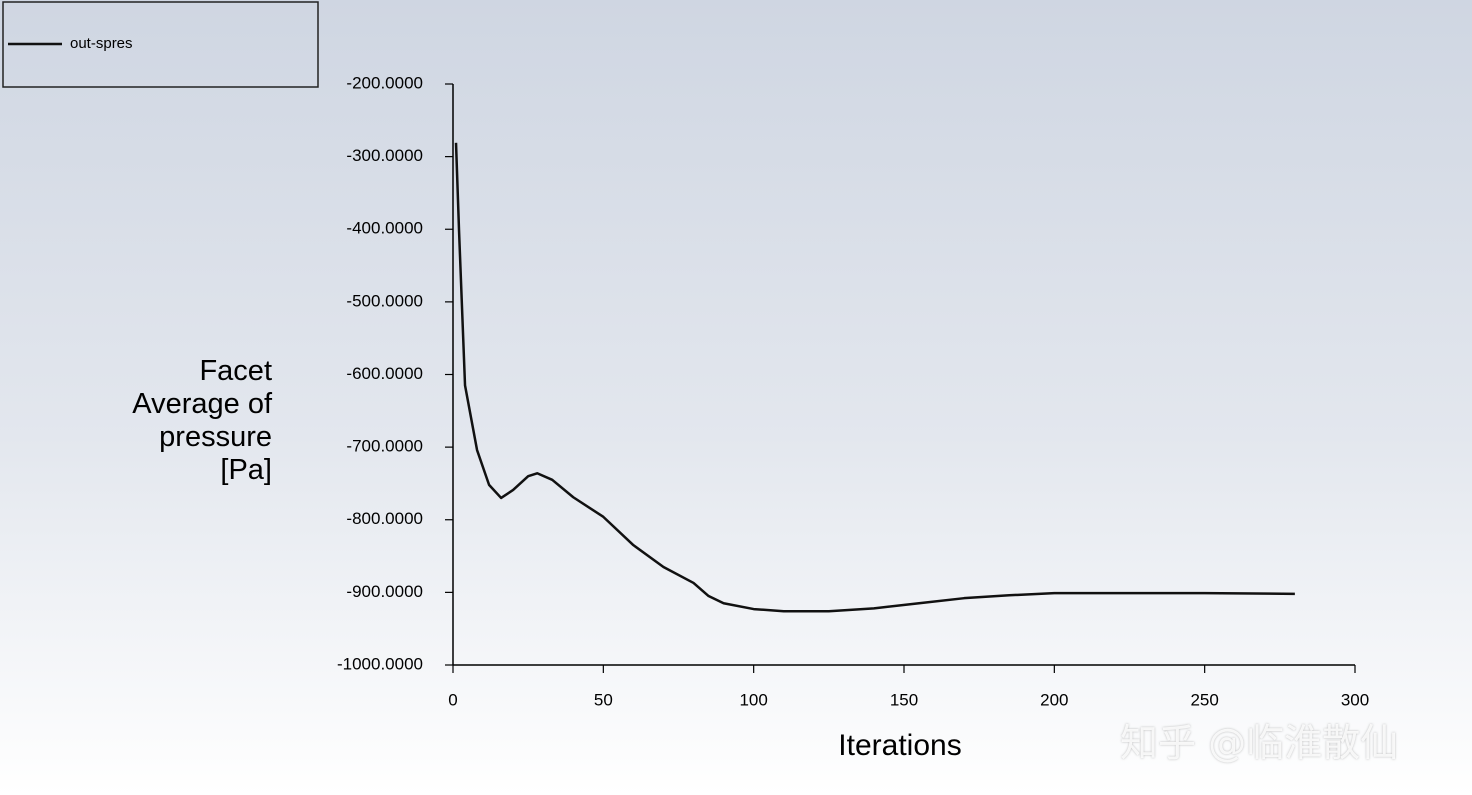 This screenshot has height=795, width=1472. I want to click on y-tick-label: -600.0000, so click(384, 373).